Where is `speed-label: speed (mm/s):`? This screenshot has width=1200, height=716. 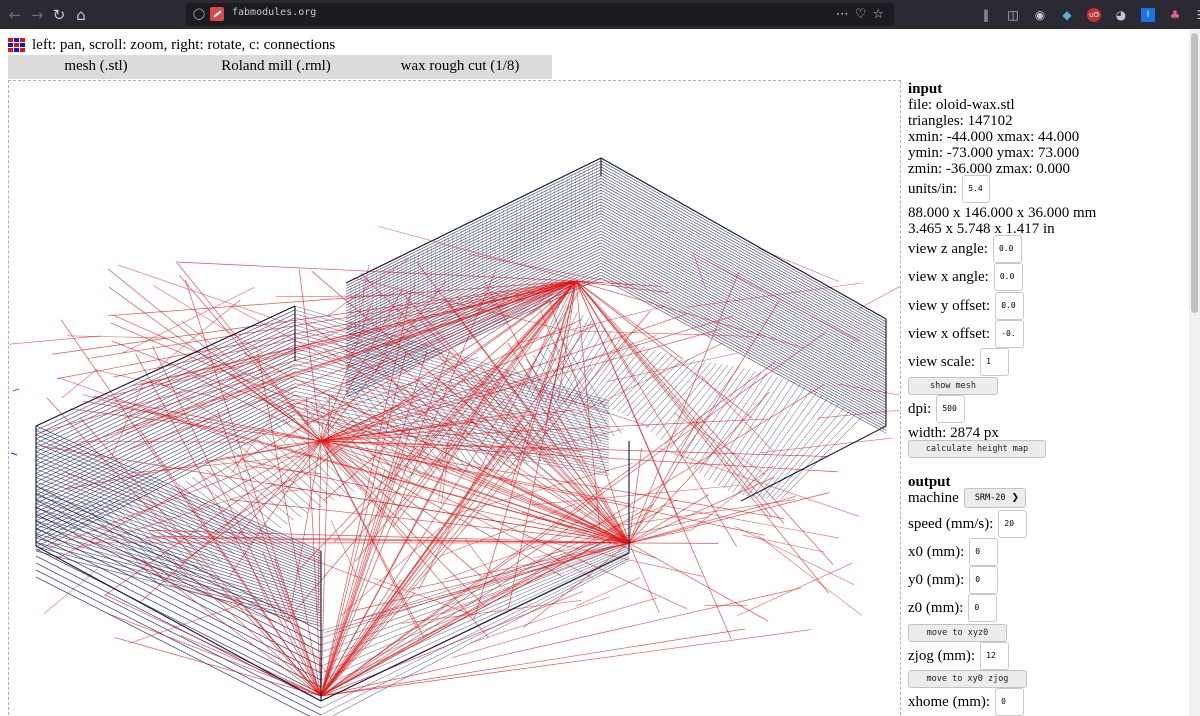
speed-label: speed (mm/s): is located at coordinates (951, 524).